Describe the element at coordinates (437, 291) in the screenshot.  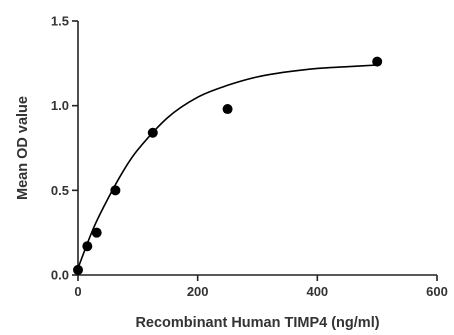
I see `x-tick-label: 600` at that location.